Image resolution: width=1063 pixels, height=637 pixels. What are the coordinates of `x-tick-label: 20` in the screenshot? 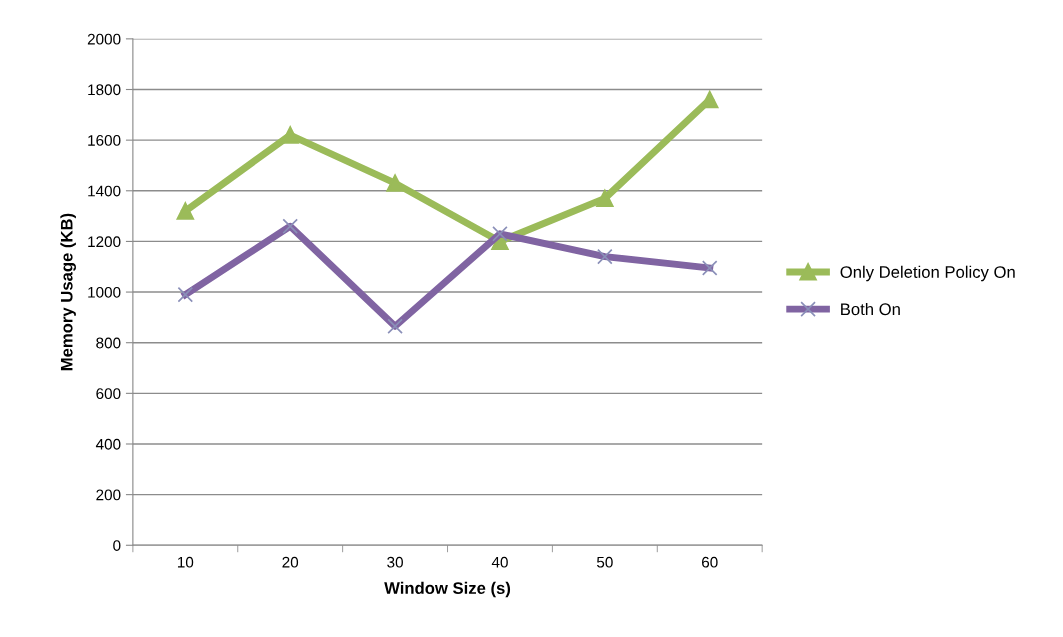 It's located at (290, 562).